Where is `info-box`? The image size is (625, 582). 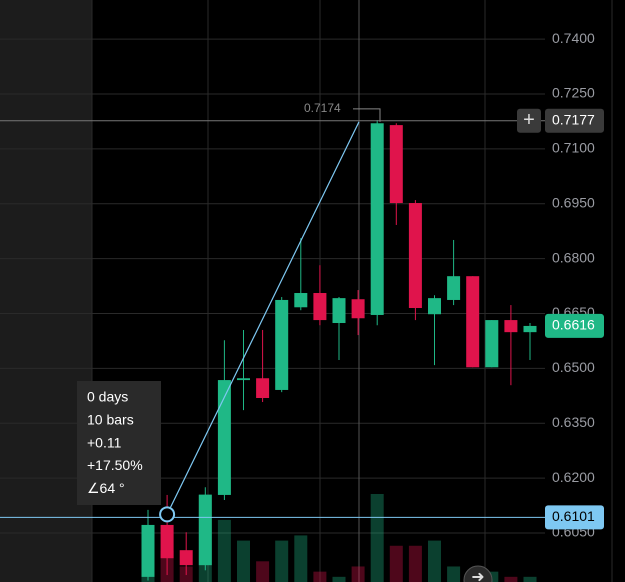
info-box is located at coordinates (119, 443).